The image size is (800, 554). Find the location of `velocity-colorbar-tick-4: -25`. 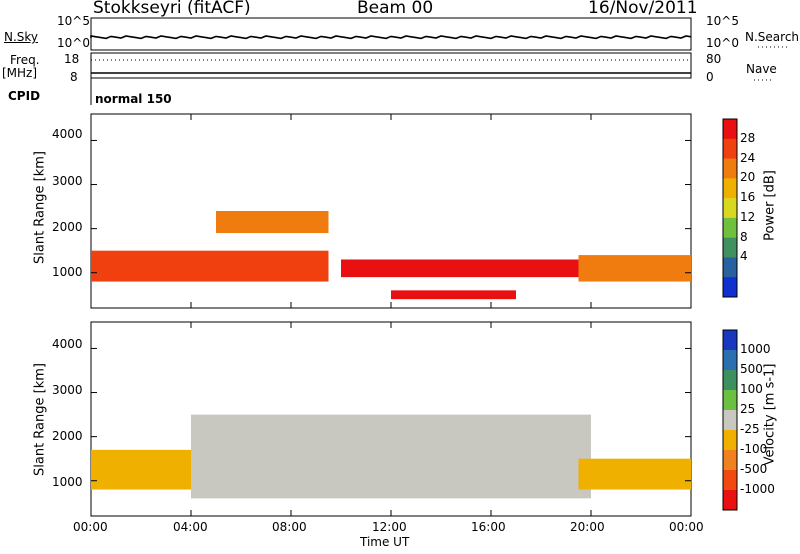

velocity-colorbar-tick-4: -25 is located at coordinates (750, 429).